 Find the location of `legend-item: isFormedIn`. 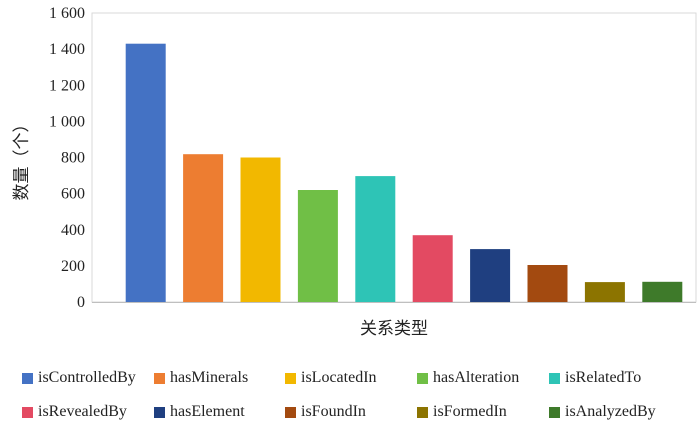

legend-item: isFormedIn is located at coordinates (462, 412).